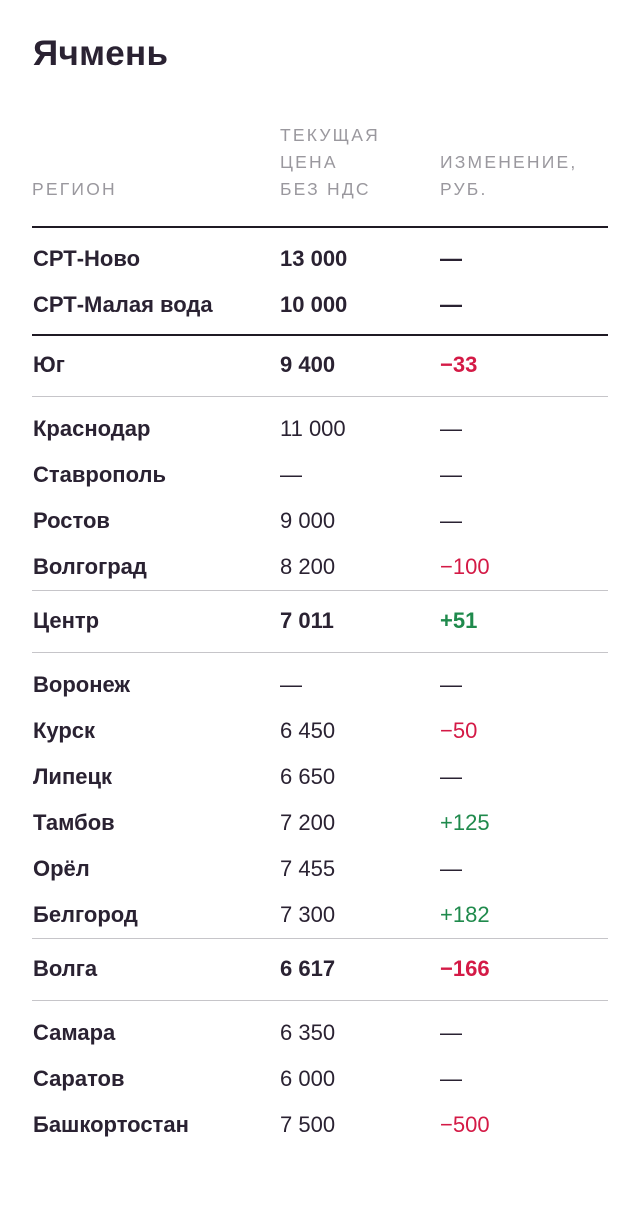  What do you see at coordinates (307, 620) in the screenshot?
I see `price-cell: 7 011` at bounding box center [307, 620].